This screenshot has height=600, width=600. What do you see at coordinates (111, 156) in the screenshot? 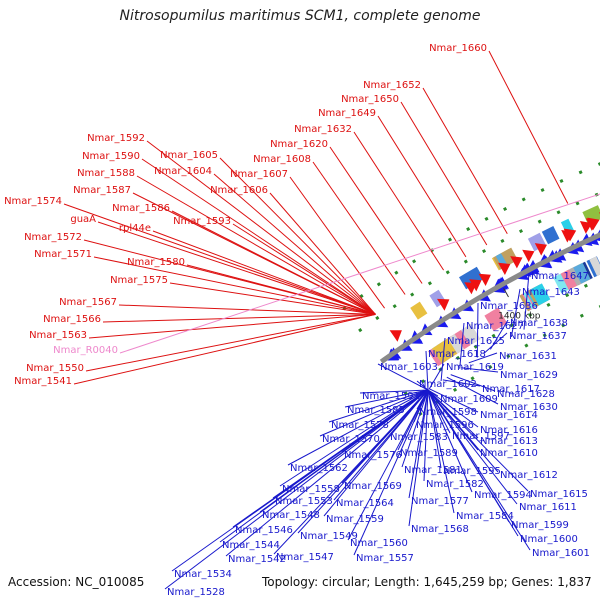
I see `gene-label-forward: Nmar_1590` at bounding box center [111, 156].